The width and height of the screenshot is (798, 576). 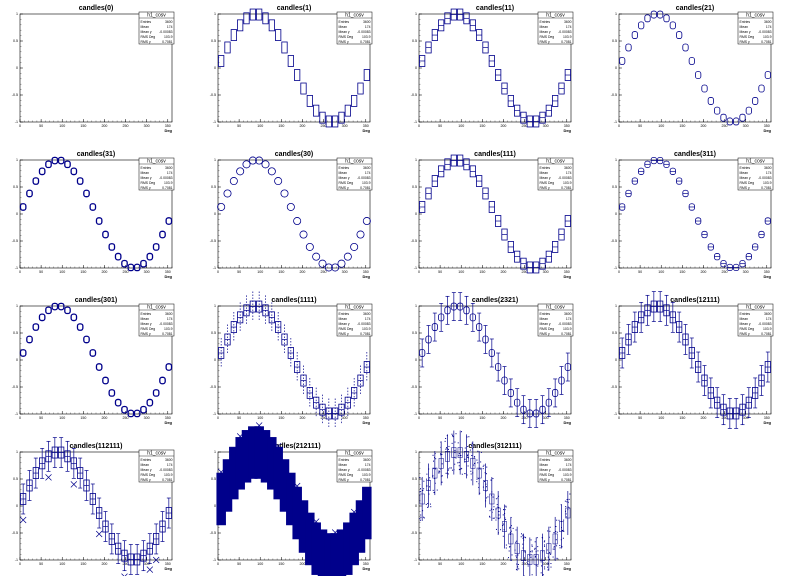 I want to click on y-tick-label: 0, so click(x=416, y=506).